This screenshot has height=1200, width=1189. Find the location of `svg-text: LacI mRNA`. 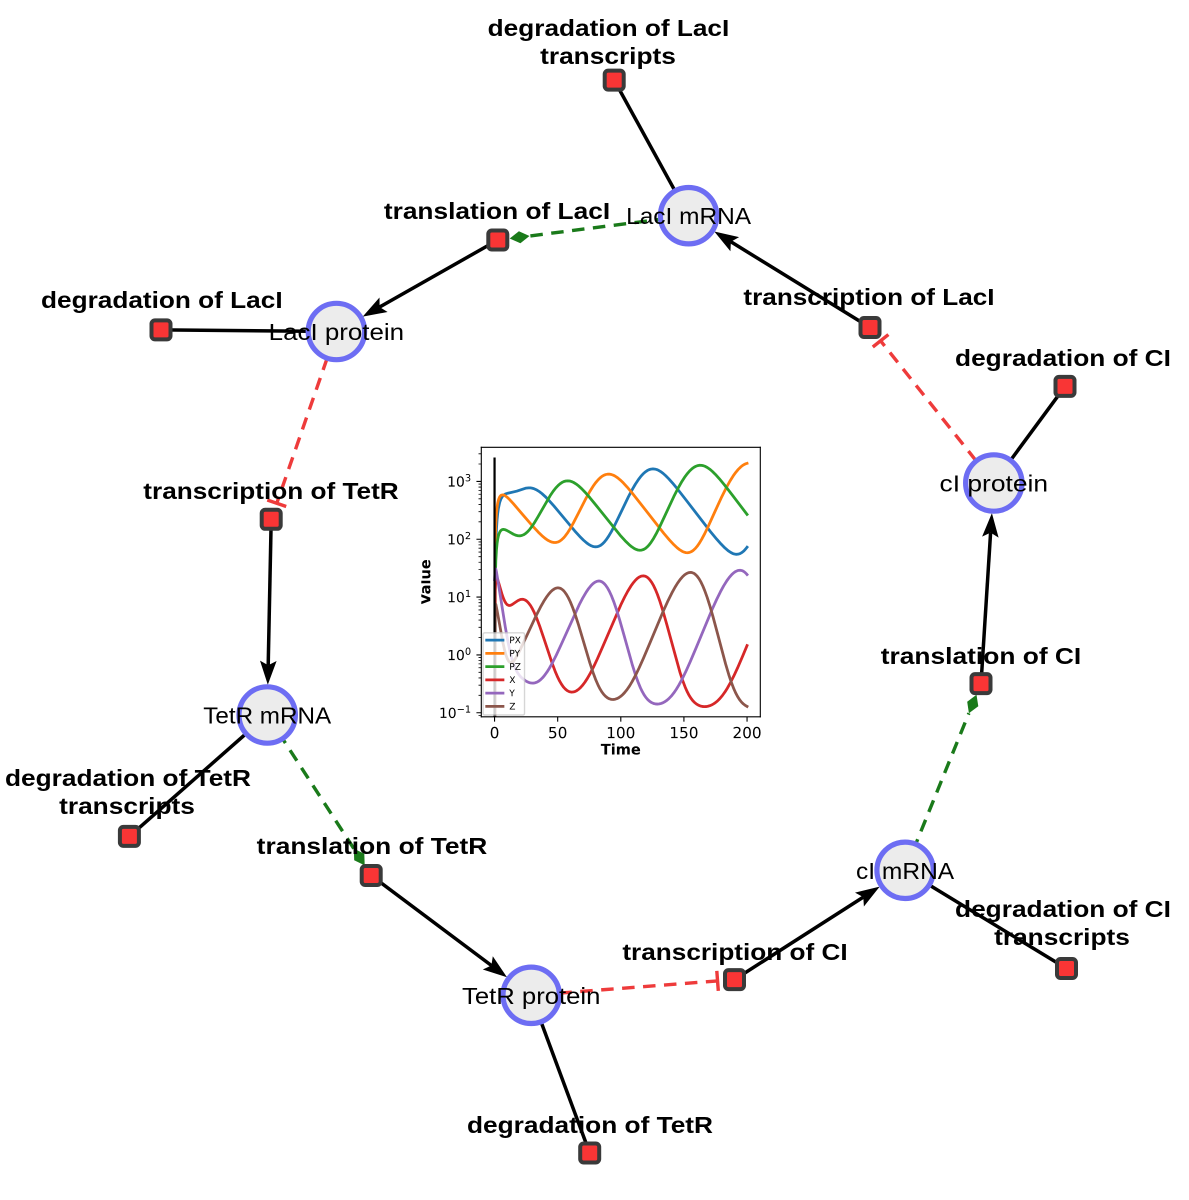

svg-text: LacI mRNA is located at coordinates (688, 216).